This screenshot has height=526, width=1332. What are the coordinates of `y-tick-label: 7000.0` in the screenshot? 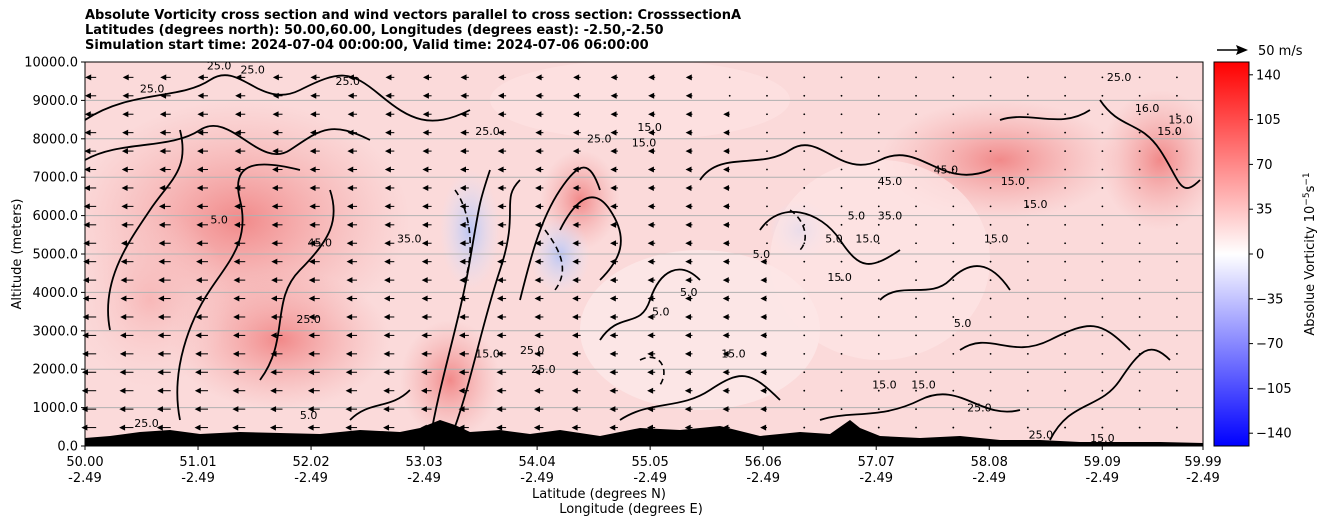 It's located at (56, 178).